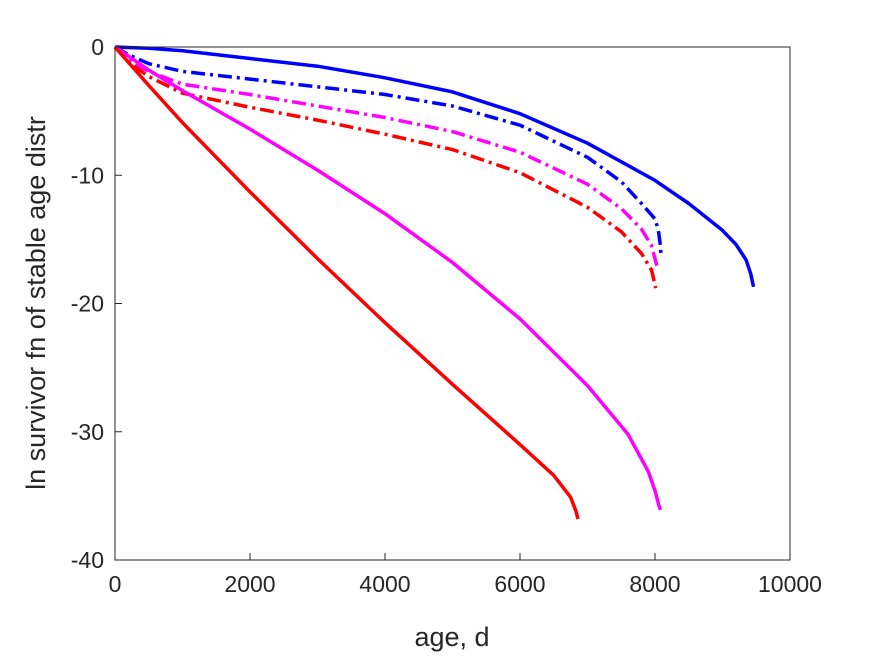  I want to click on y-tick-label: -10, so click(87, 175).